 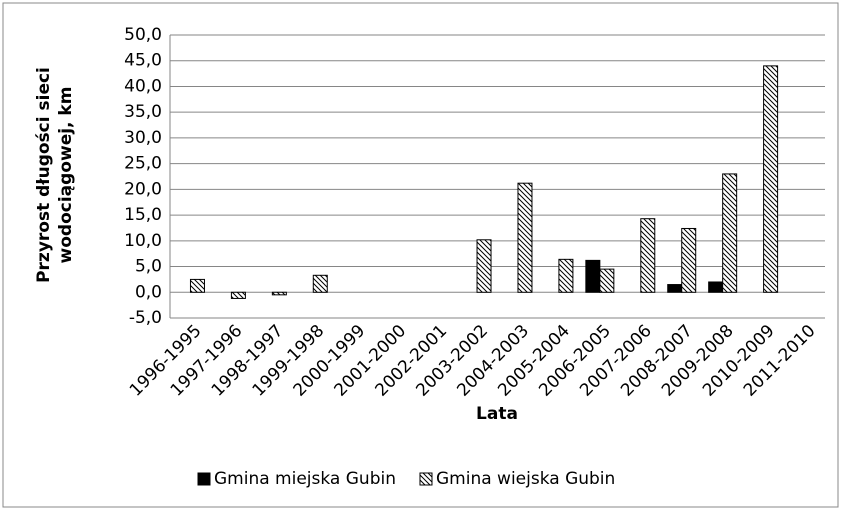 What do you see at coordinates (143, 112) in the screenshot?
I see `y-tick-label: 35,0` at bounding box center [143, 112].